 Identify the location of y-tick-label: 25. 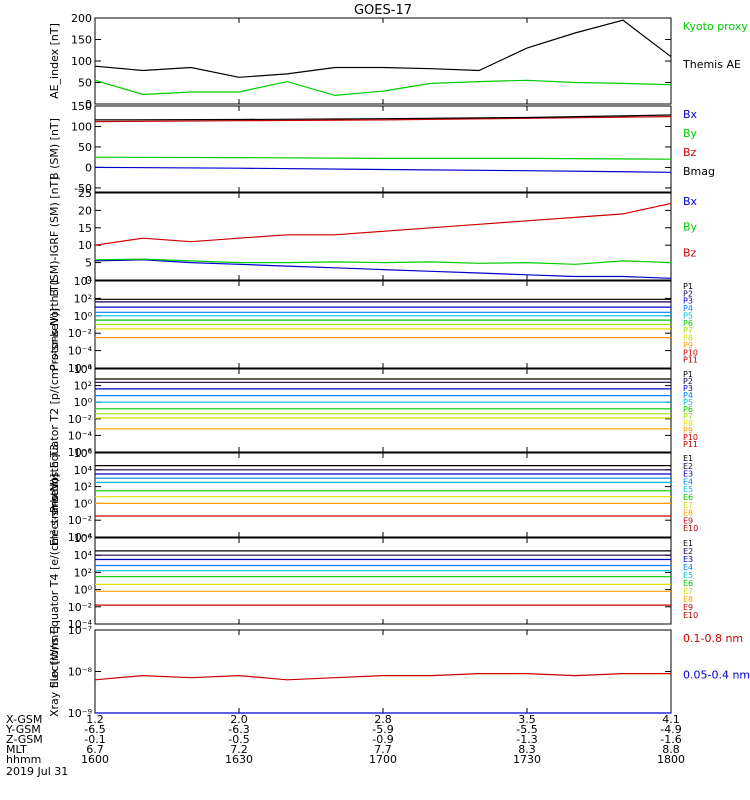
(85, 193).